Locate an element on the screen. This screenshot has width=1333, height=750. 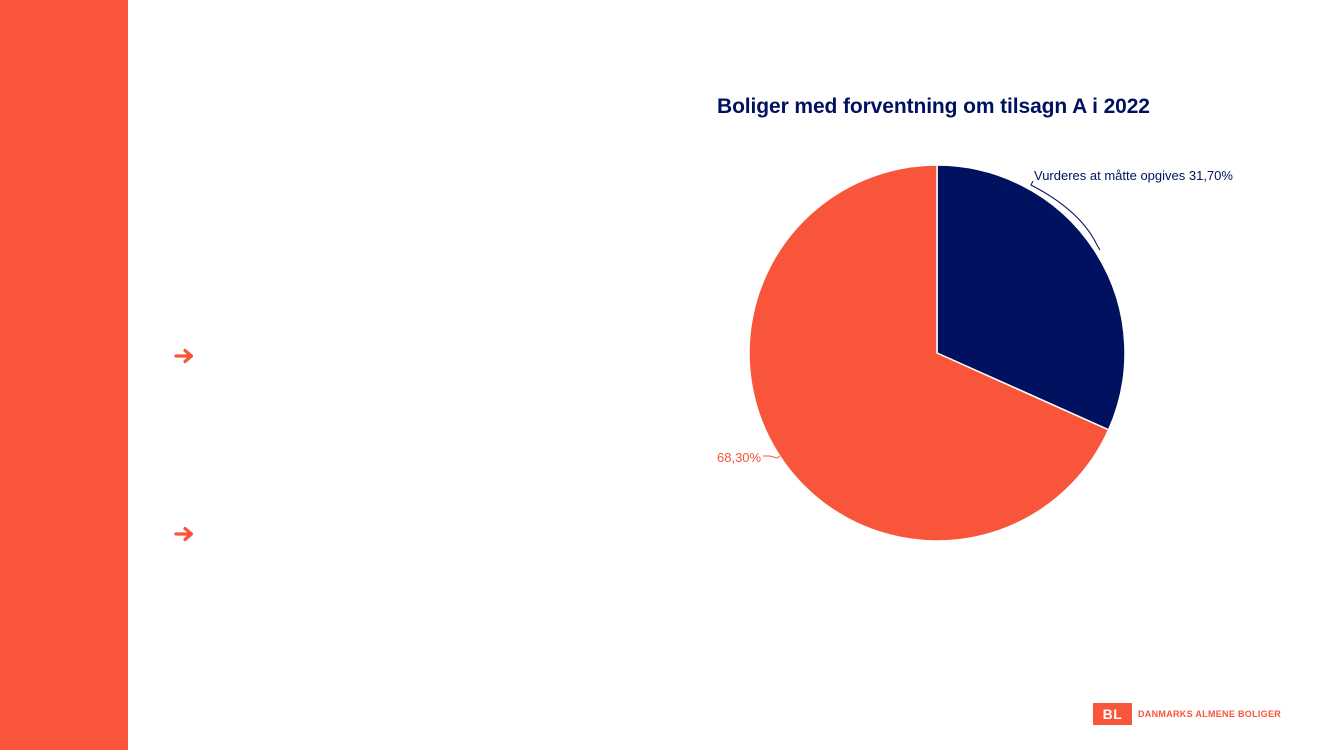
logo: BL DANMARKS ALMENE BOLIGER is located at coordinates (1187, 714).